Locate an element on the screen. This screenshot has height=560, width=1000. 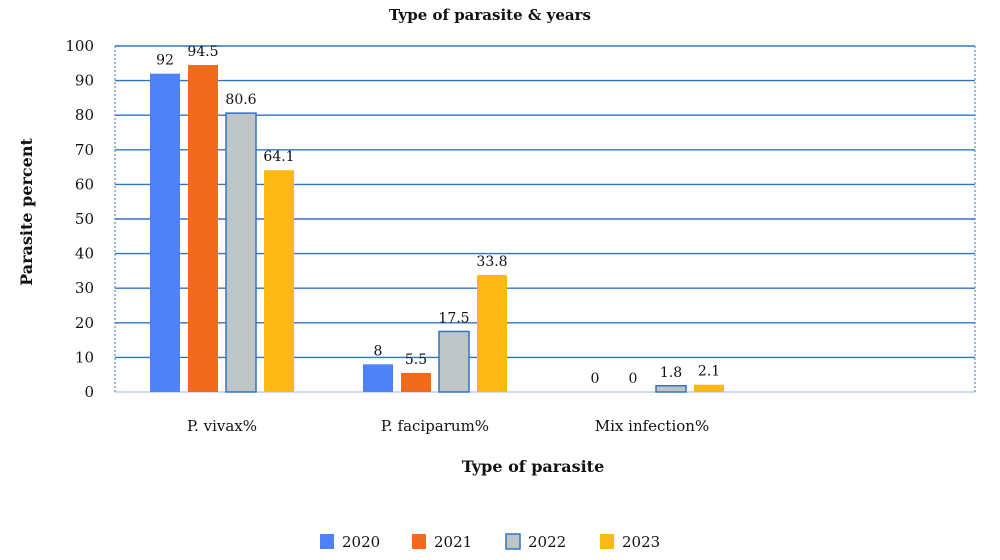
legend: 2020 2021 2022 2023 is located at coordinates (490, 542).